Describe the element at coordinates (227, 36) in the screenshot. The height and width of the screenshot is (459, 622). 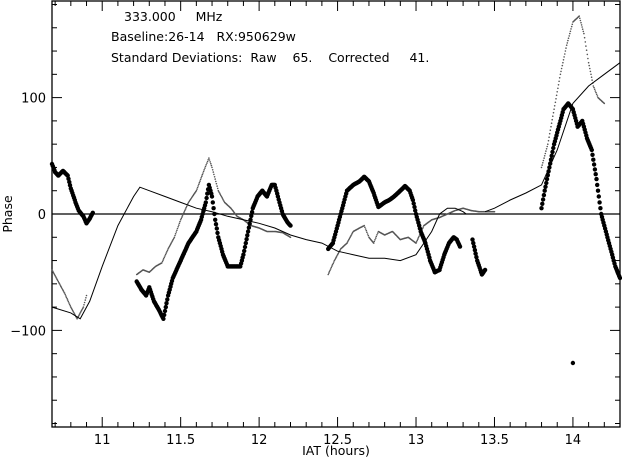
I see `rx-label: RX:` at that location.